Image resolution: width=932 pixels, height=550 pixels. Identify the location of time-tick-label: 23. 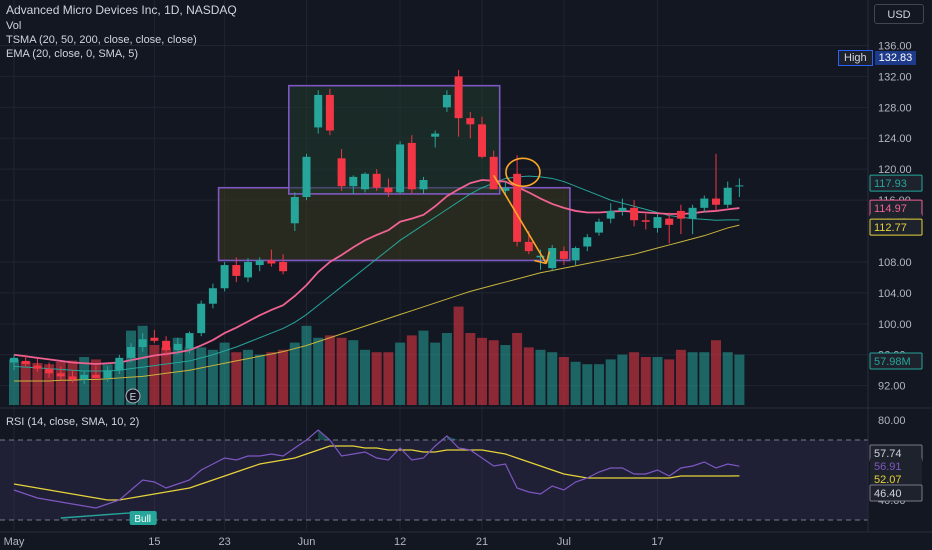
(224, 542).